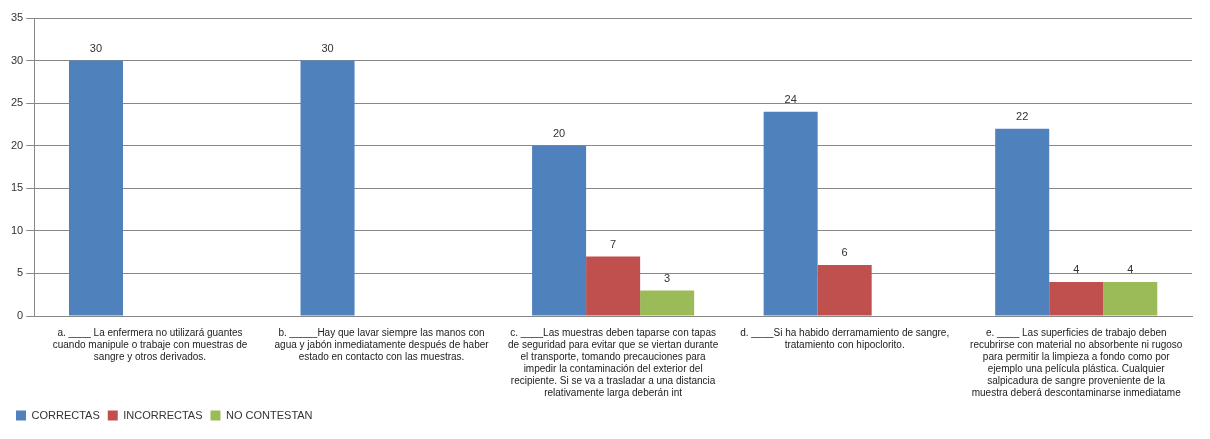 This screenshot has width=1210, height=439. Describe the element at coordinates (667, 277) in the screenshot. I see `data-label: 3` at that location.